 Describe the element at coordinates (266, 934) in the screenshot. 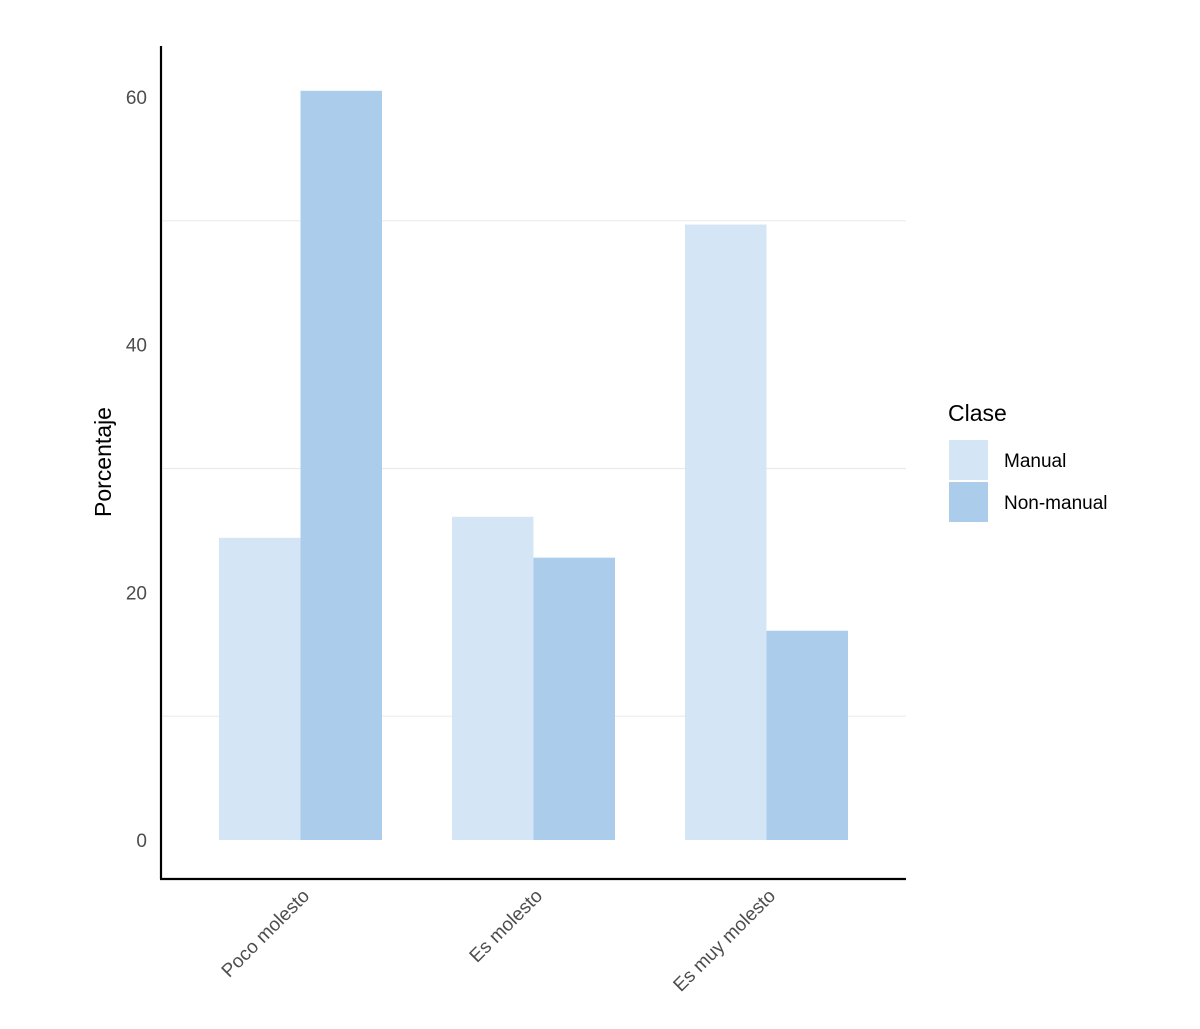

I see `x-tick-label: Poco molesto` at that location.